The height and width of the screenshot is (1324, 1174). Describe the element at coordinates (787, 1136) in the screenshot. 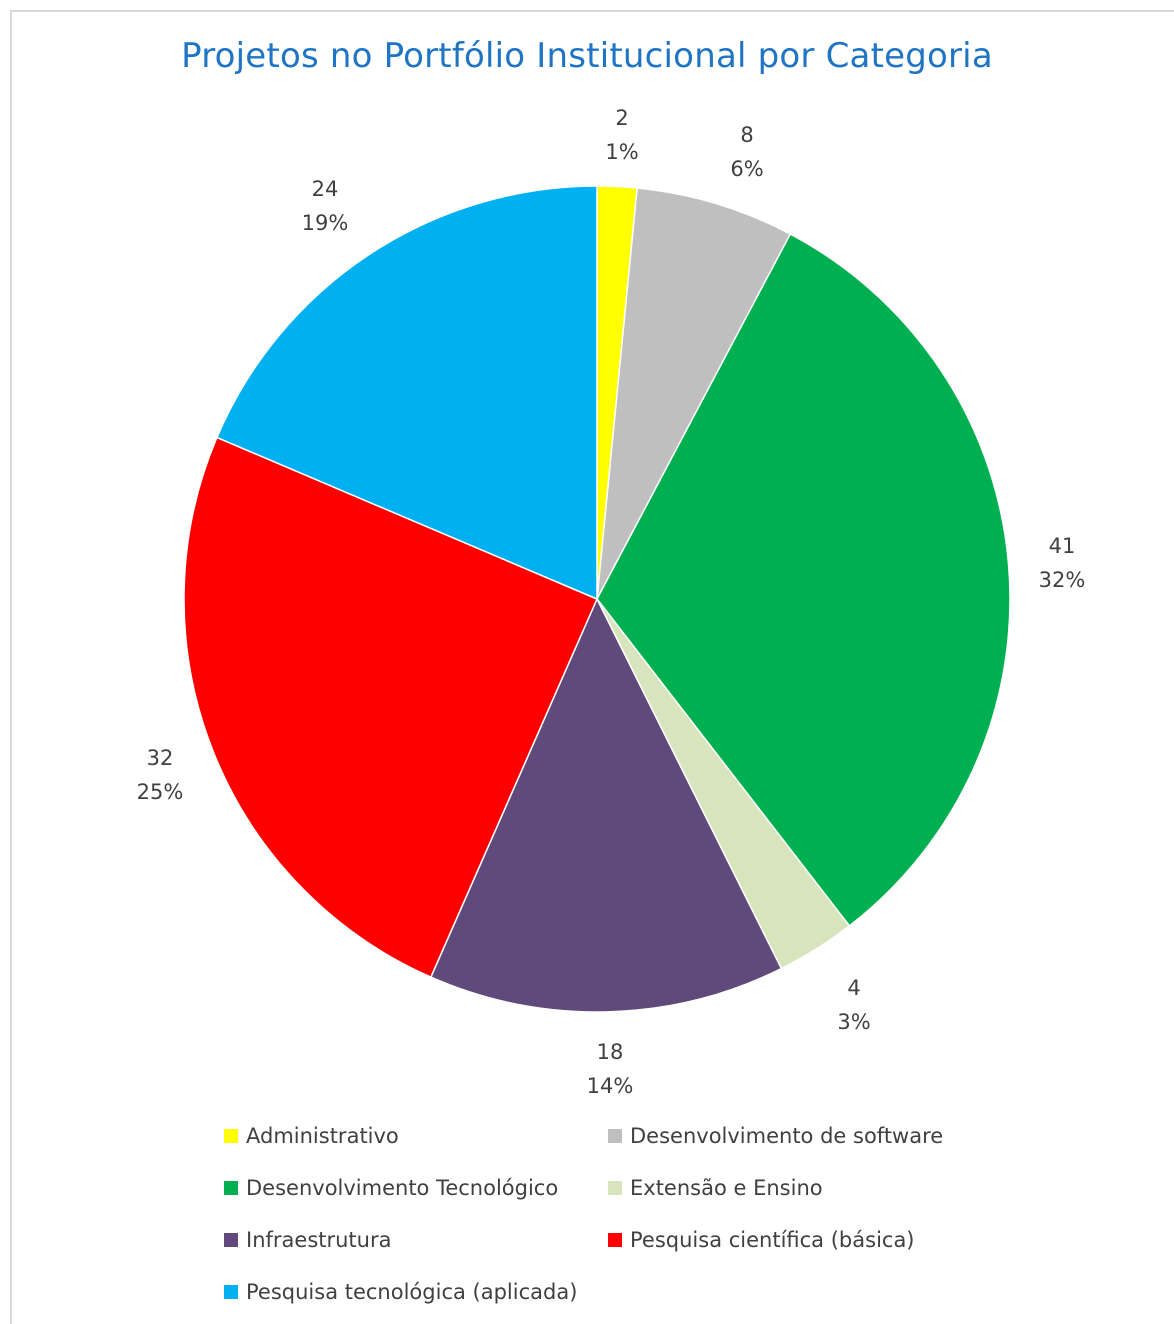

I see `legend-label: Desenvolvimento de software` at that location.